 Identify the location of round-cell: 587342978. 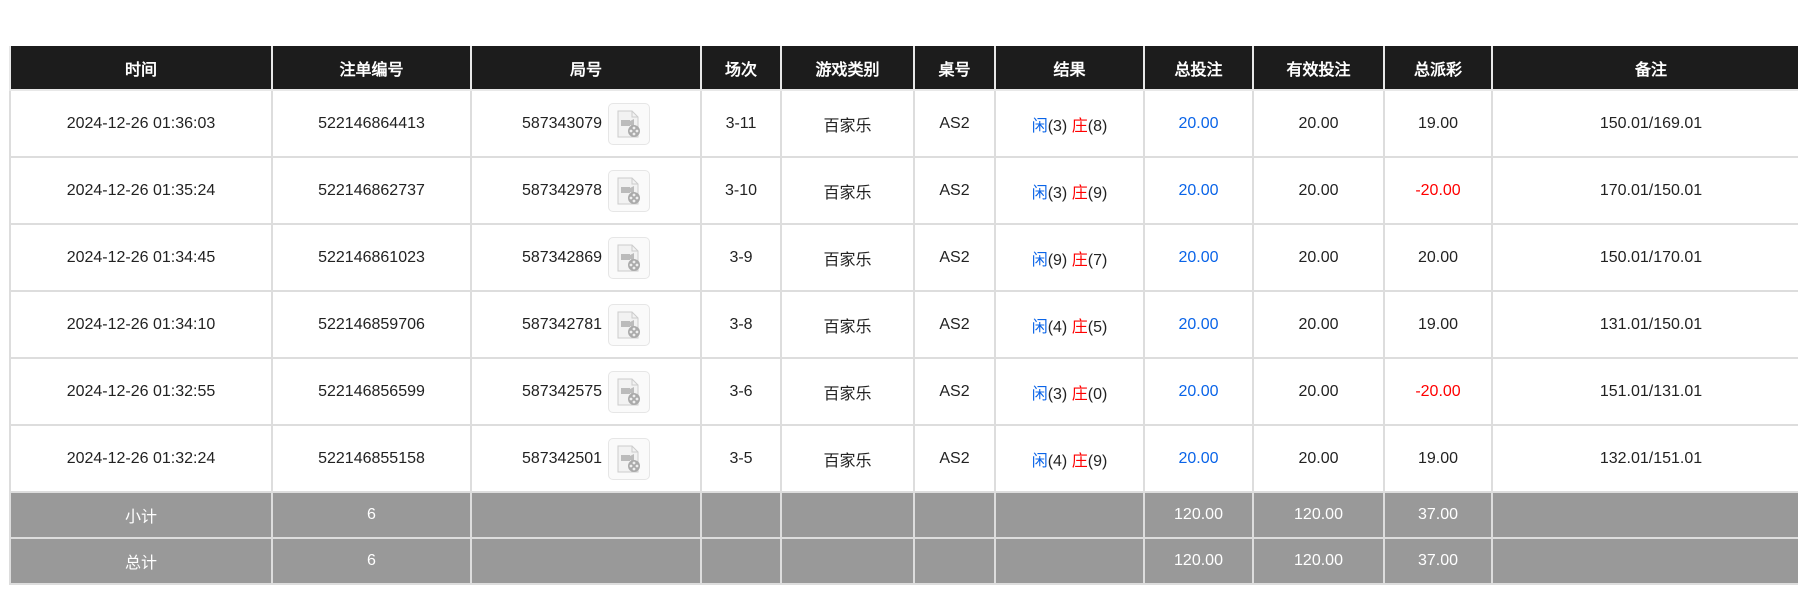
(586, 190).